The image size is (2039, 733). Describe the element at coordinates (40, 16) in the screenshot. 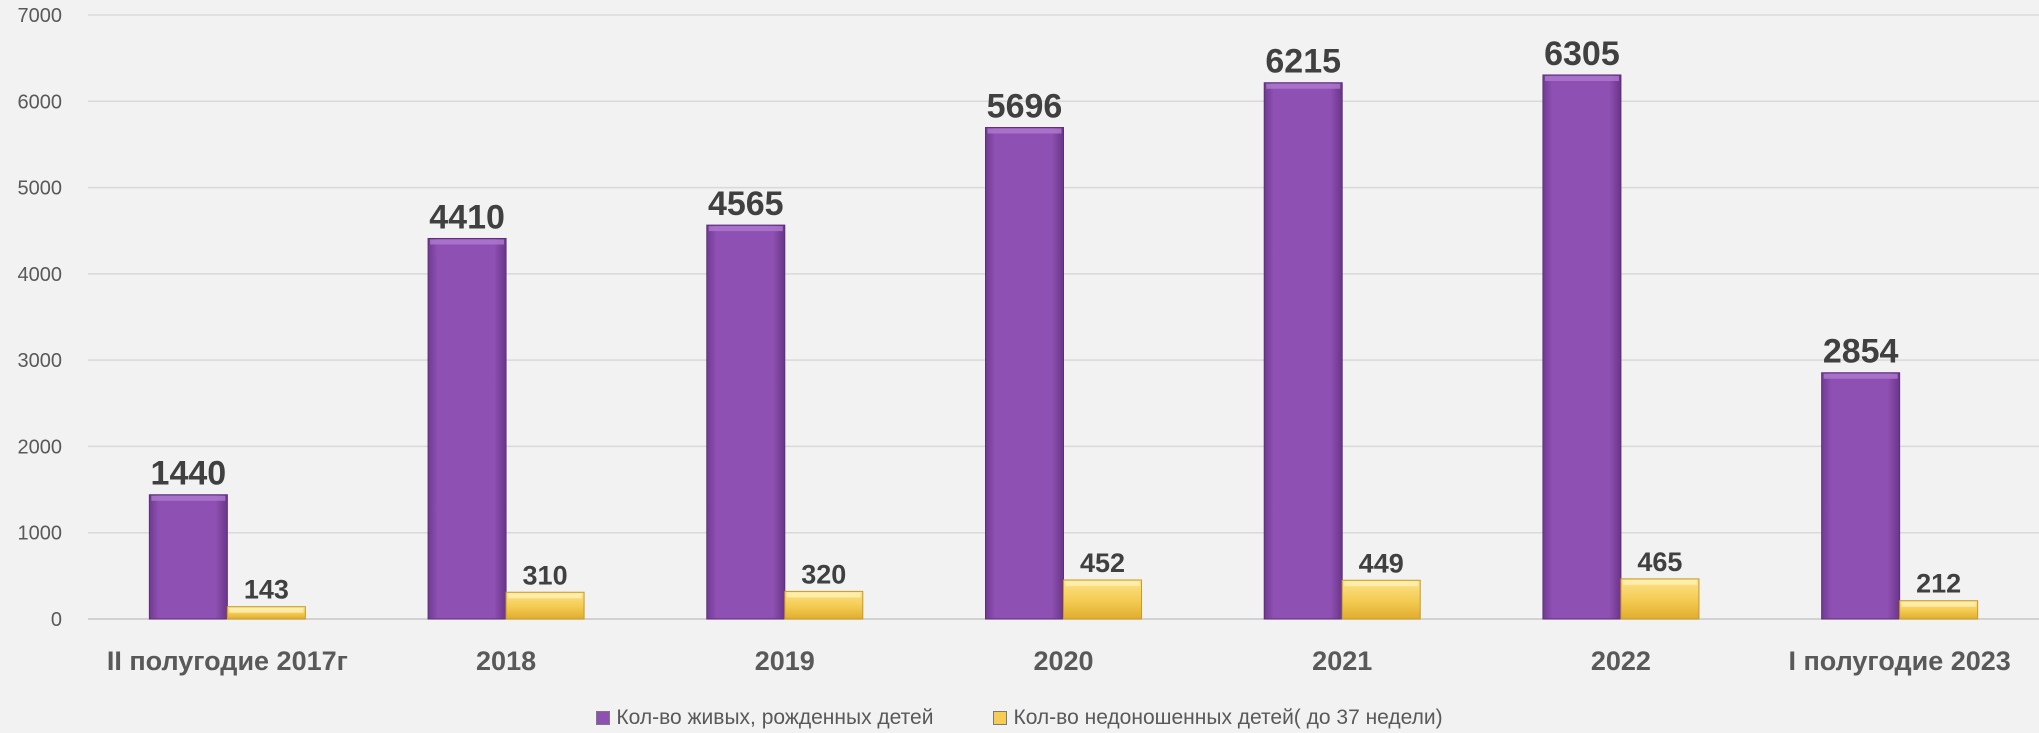

I see `y-tick-label: 7000` at that location.